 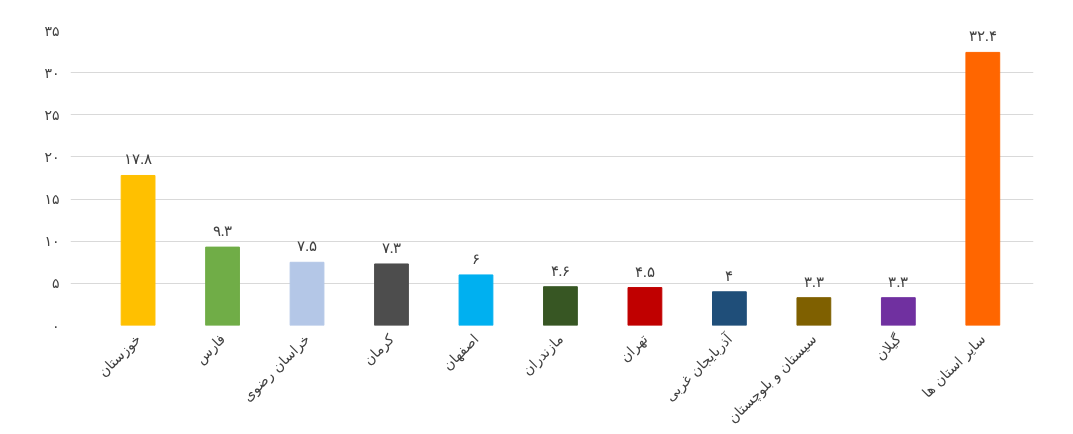 I want to click on data-label: ۴, so click(x=729, y=275).